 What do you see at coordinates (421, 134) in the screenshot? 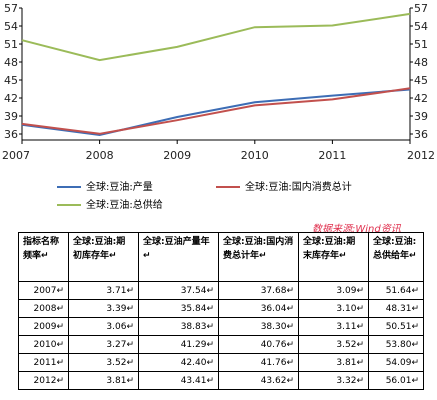
I see `y-tick-label-right: 36` at bounding box center [421, 134].